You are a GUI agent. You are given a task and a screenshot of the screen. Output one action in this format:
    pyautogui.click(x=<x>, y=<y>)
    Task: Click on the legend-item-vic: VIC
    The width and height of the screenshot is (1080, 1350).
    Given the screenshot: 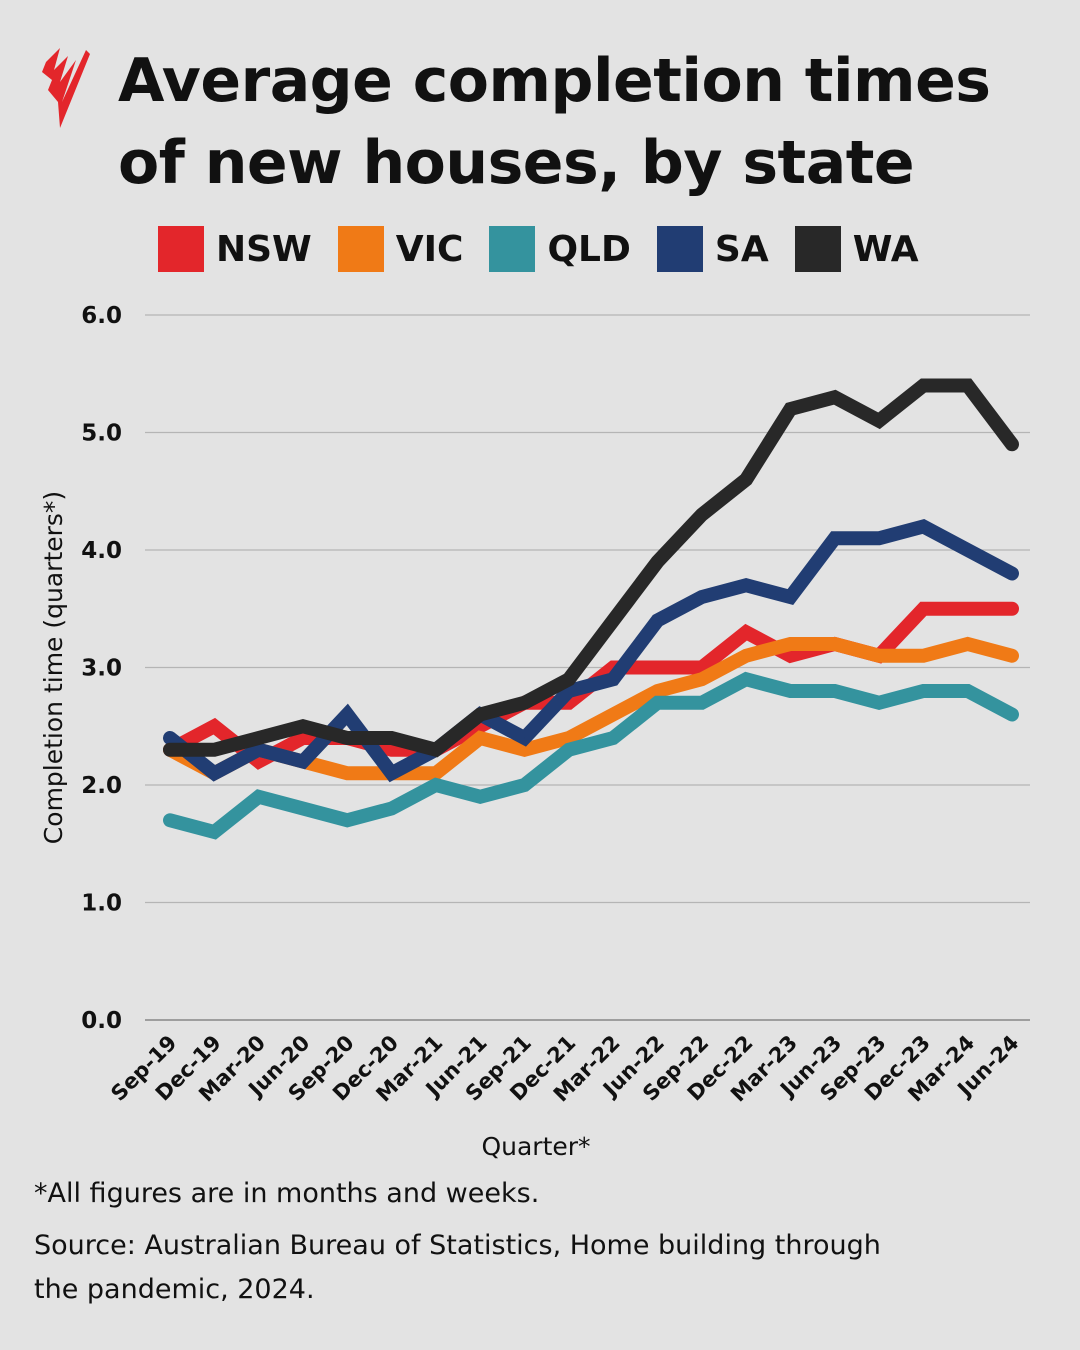 What is the action you would take?
    pyautogui.click(x=400, y=249)
    